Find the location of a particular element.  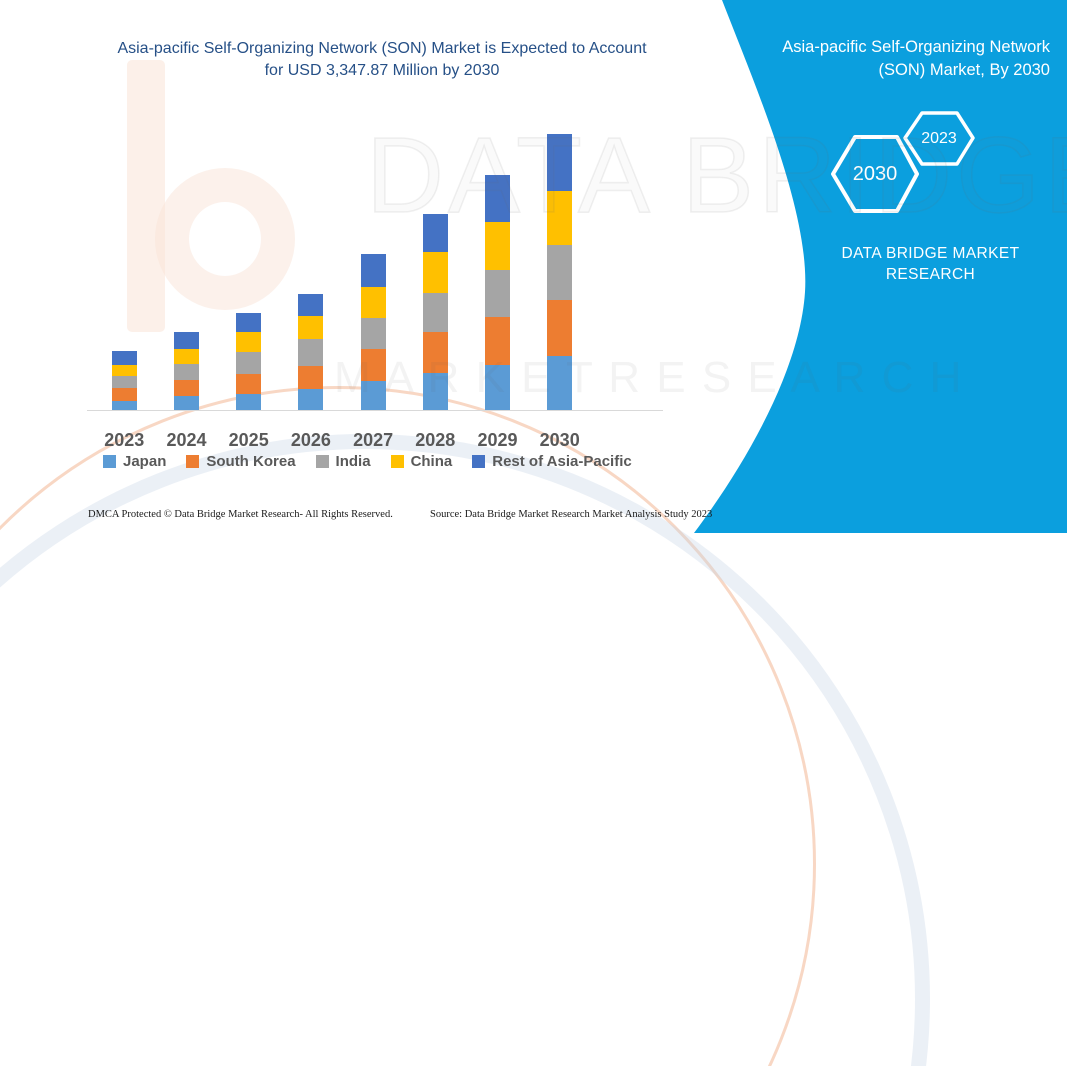

legend-item-rest-of-asia-pacific: Rest of Asia-Pacific is located at coordinates (552, 461).